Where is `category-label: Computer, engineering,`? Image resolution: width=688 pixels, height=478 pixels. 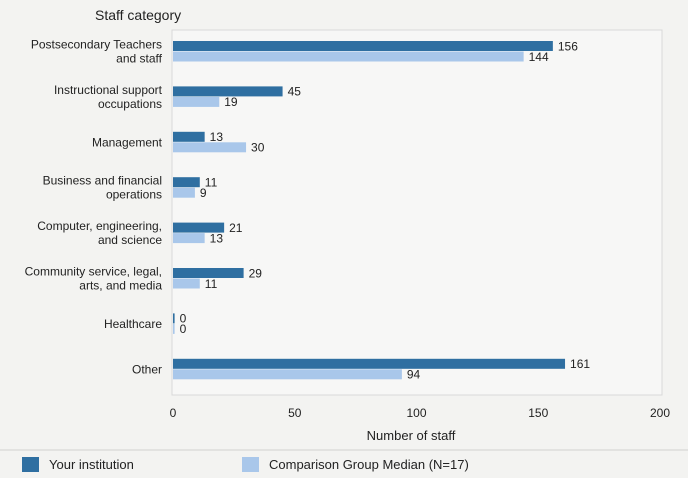
category-label: Computer, engineering, is located at coordinates (99, 226).